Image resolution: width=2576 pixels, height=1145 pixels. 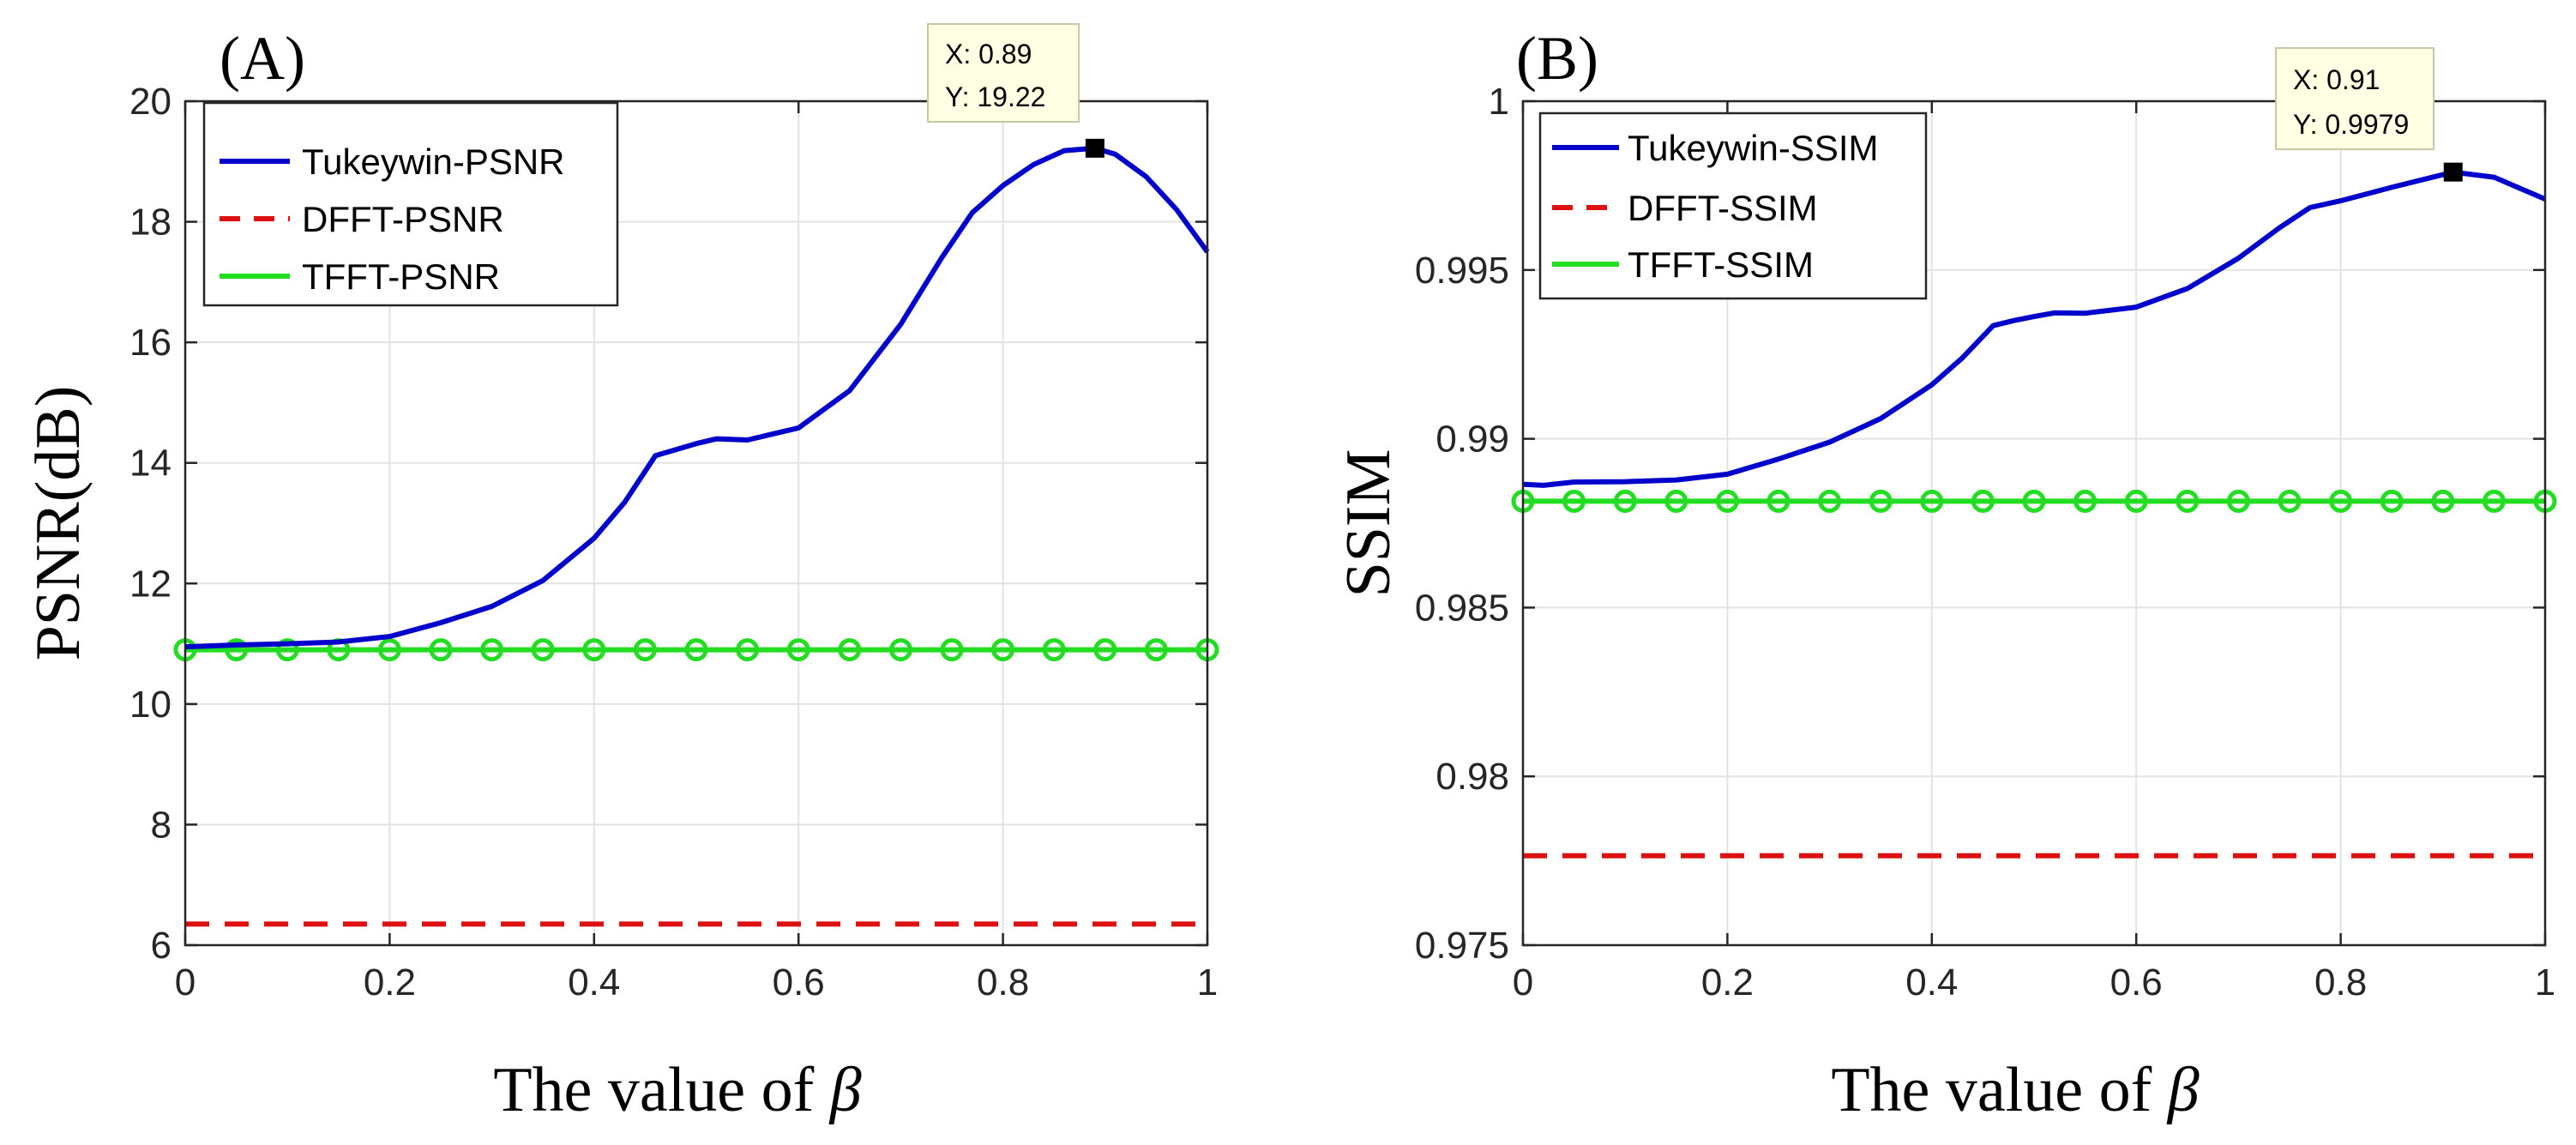 What do you see at coordinates (1094, 148) in the screenshot?
I see `panel-a-datatip-marker` at bounding box center [1094, 148].